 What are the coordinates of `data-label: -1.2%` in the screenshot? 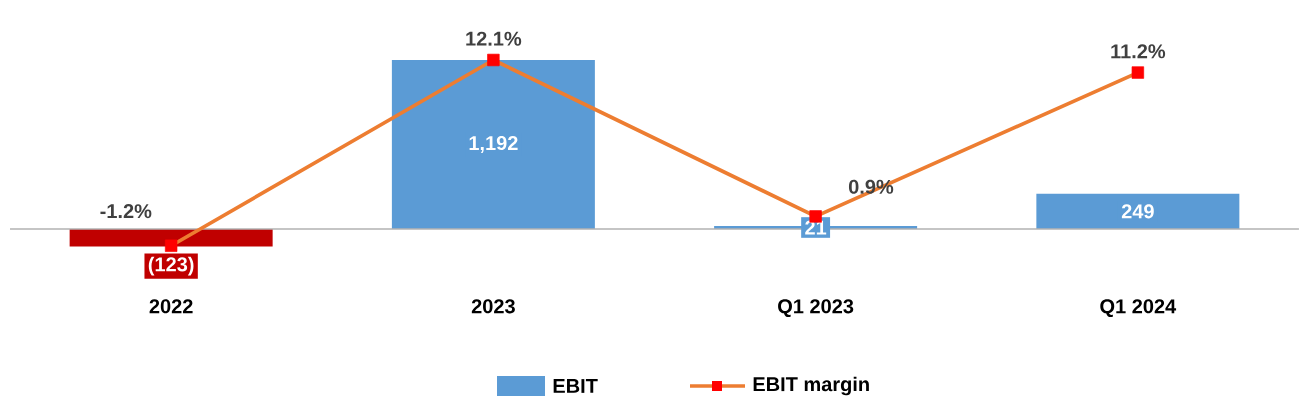 It's located at (126, 211).